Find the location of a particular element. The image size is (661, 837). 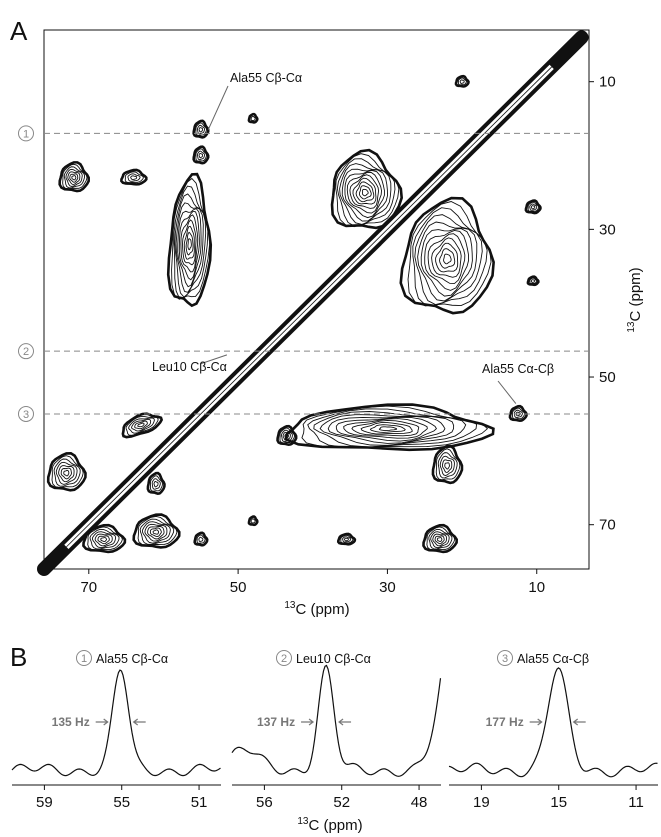

slice-marker-number: 2 is located at coordinates (26, 352).